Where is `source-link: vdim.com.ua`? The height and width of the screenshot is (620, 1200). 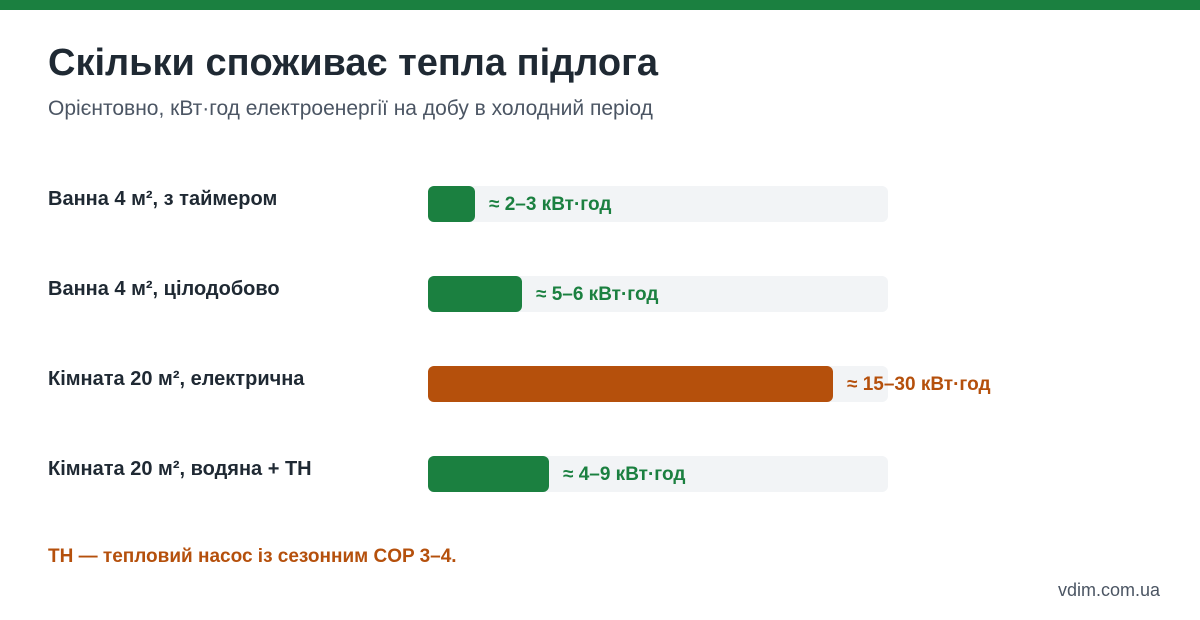
source-link: vdim.com.ua is located at coordinates (1108, 590).